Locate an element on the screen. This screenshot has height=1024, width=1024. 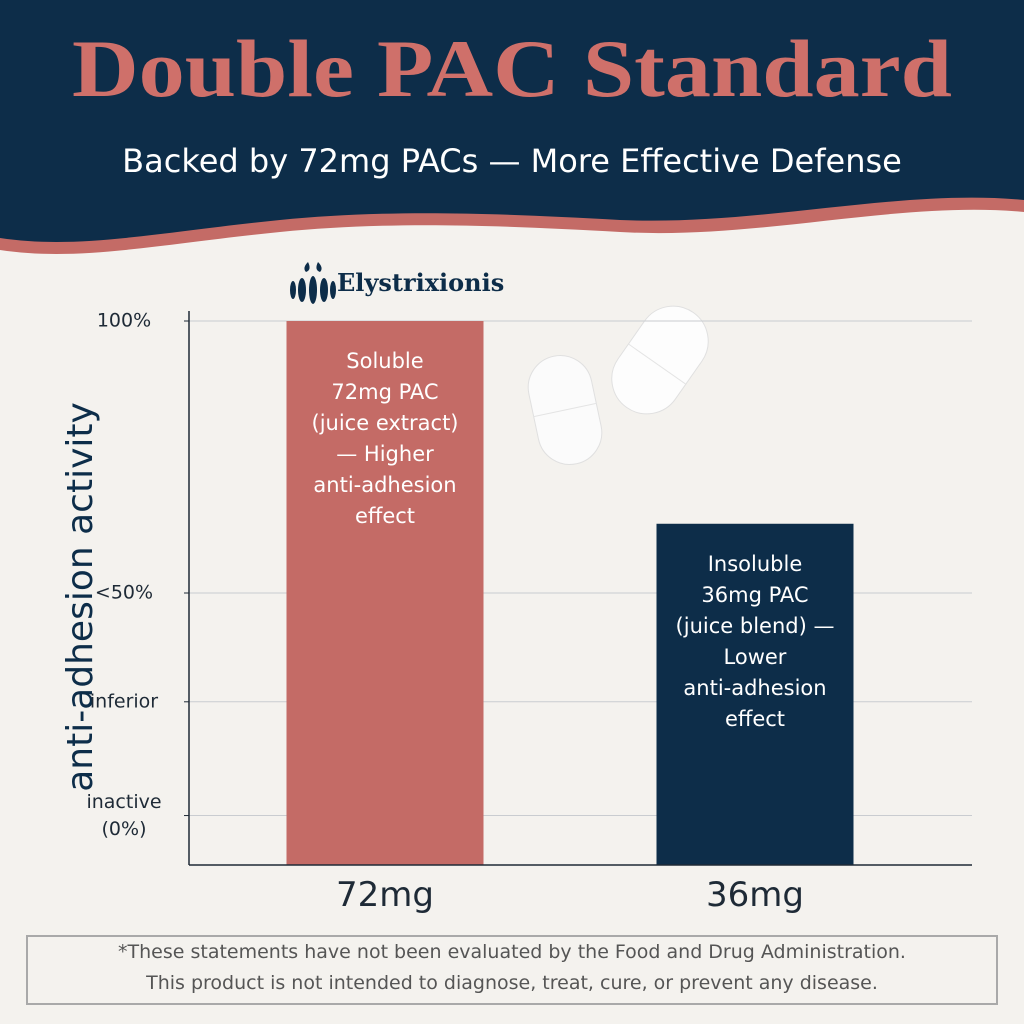
chart-title: Double PAC Standard is located at coordinates (512, 68).